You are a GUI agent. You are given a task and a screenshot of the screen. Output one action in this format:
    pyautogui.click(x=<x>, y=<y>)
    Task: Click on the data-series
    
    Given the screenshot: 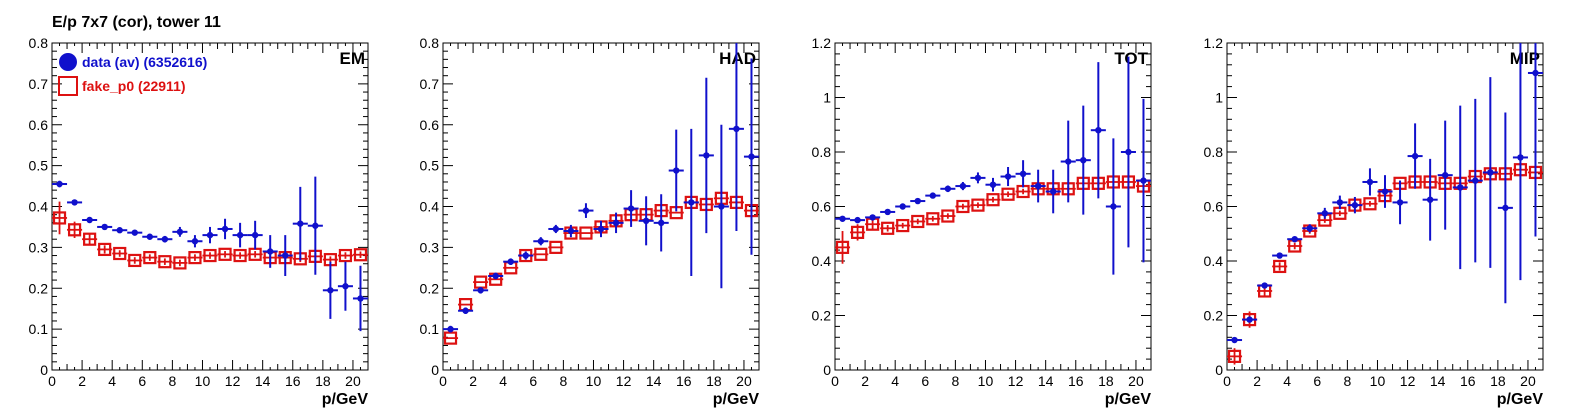 What is the action you would take?
    pyautogui.click(x=210, y=254)
    